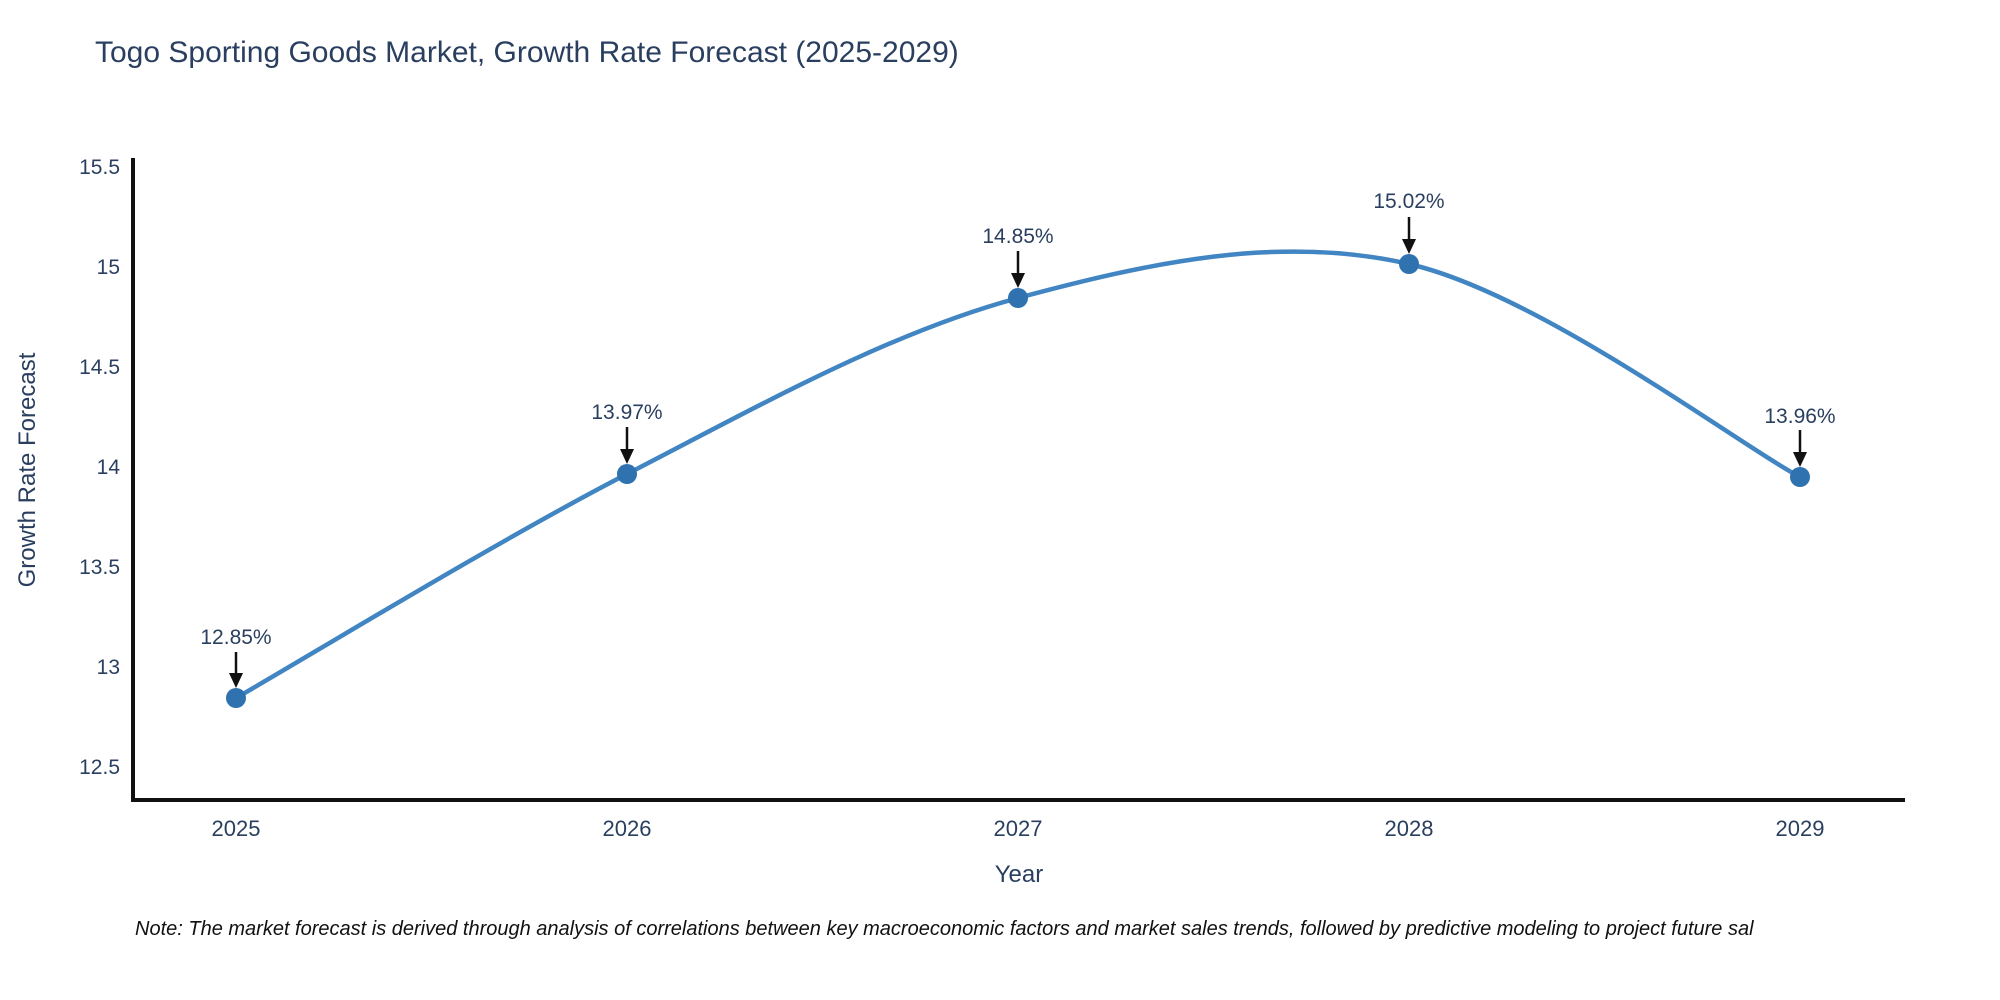  What do you see at coordinates (1800, 416) in the screenshot?
I see `annotation-label-2029: 13.96%` at bounding box center [1800, 416].